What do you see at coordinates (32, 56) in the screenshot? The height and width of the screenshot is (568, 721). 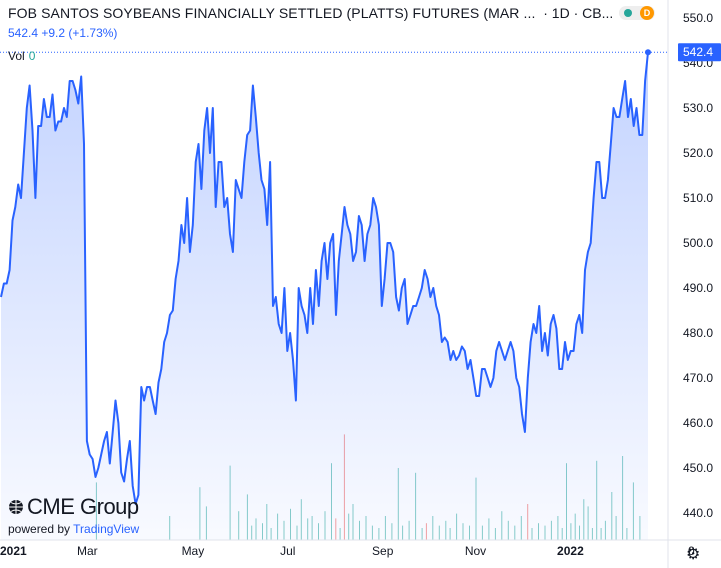 I see `volume-value: 0` at bounding box center [32, 56].